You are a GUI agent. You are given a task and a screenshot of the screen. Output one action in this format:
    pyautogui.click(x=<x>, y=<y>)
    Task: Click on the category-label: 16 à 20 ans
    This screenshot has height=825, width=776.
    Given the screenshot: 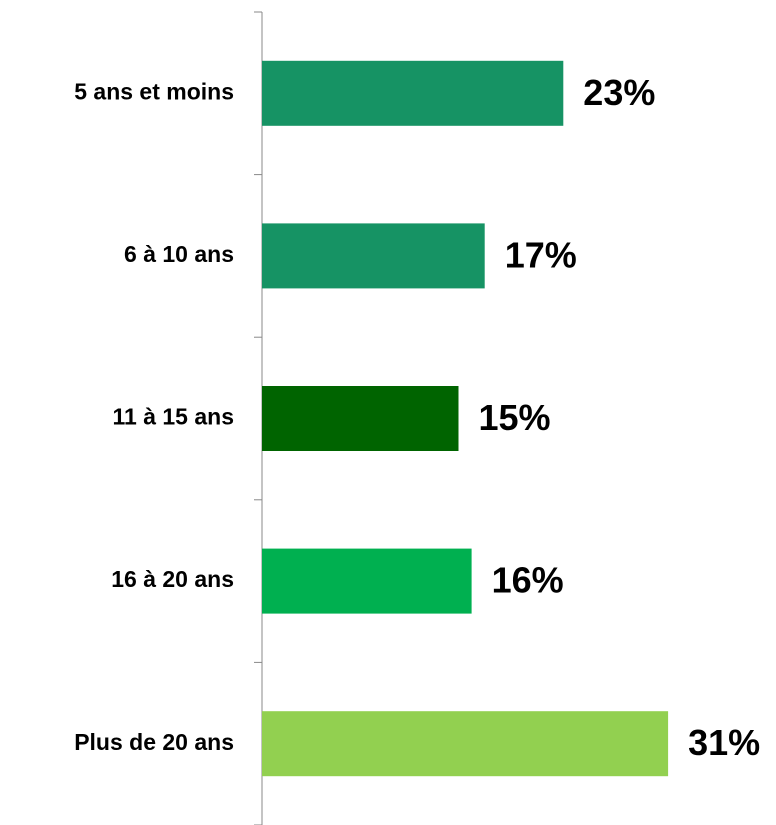 What is the action you would take?
    pyautogui.click(x=172, y=579)
    